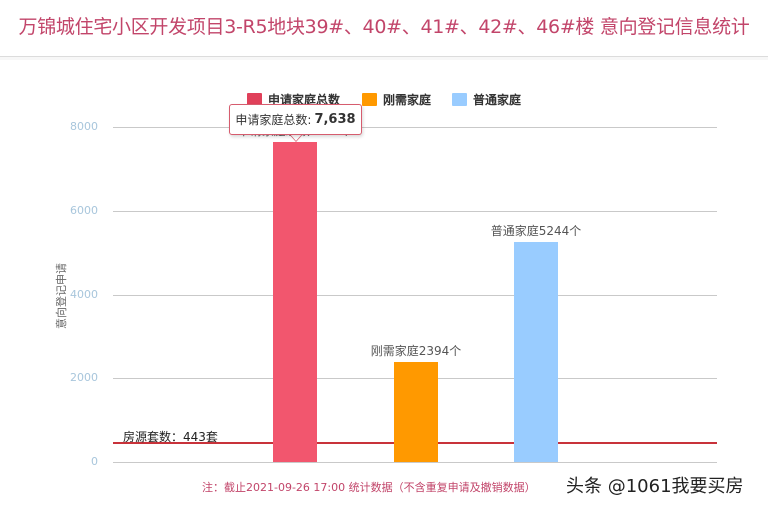  I want to click on legend-swatch-normal, so click(459, 99).